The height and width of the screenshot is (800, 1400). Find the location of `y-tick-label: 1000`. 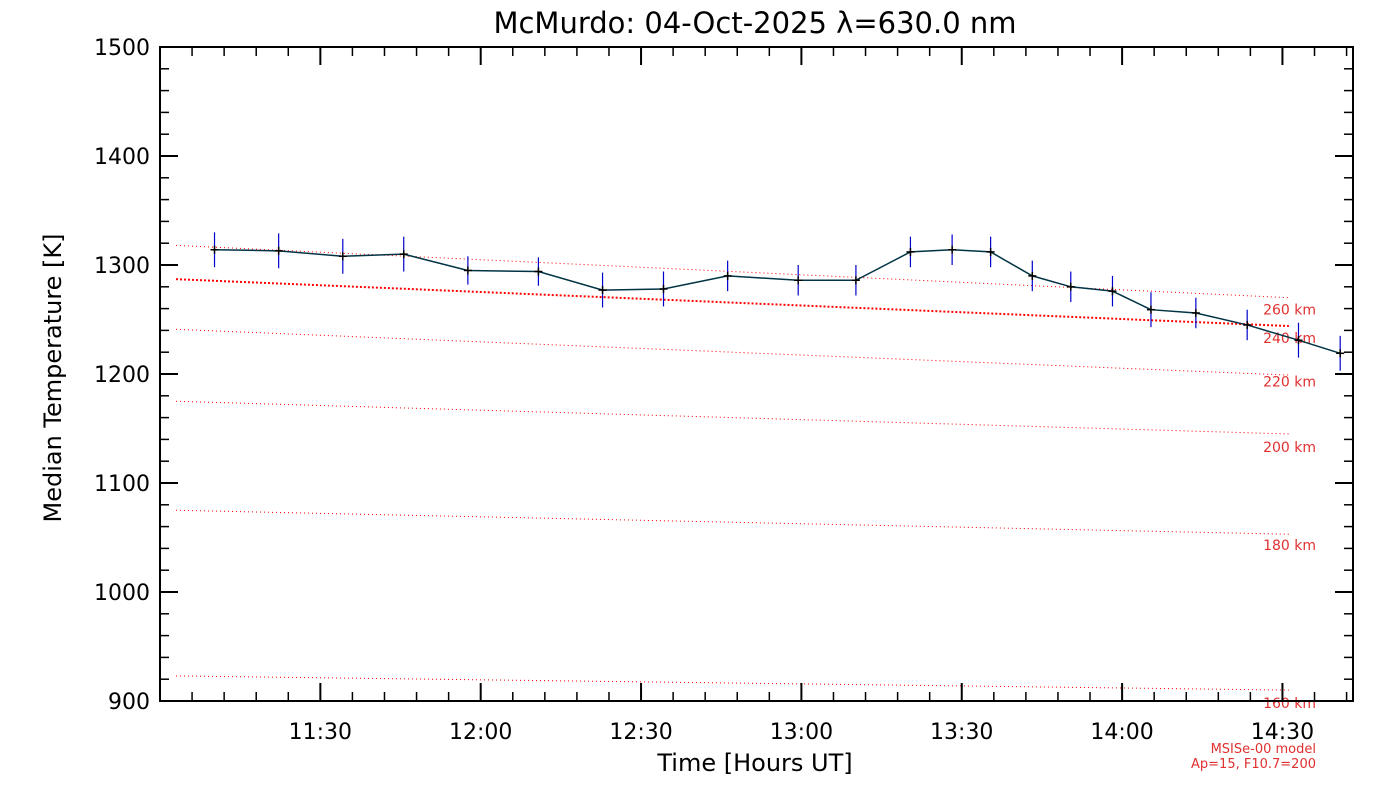

y-tick-label: 1000 is located at coordinates (122, 593).